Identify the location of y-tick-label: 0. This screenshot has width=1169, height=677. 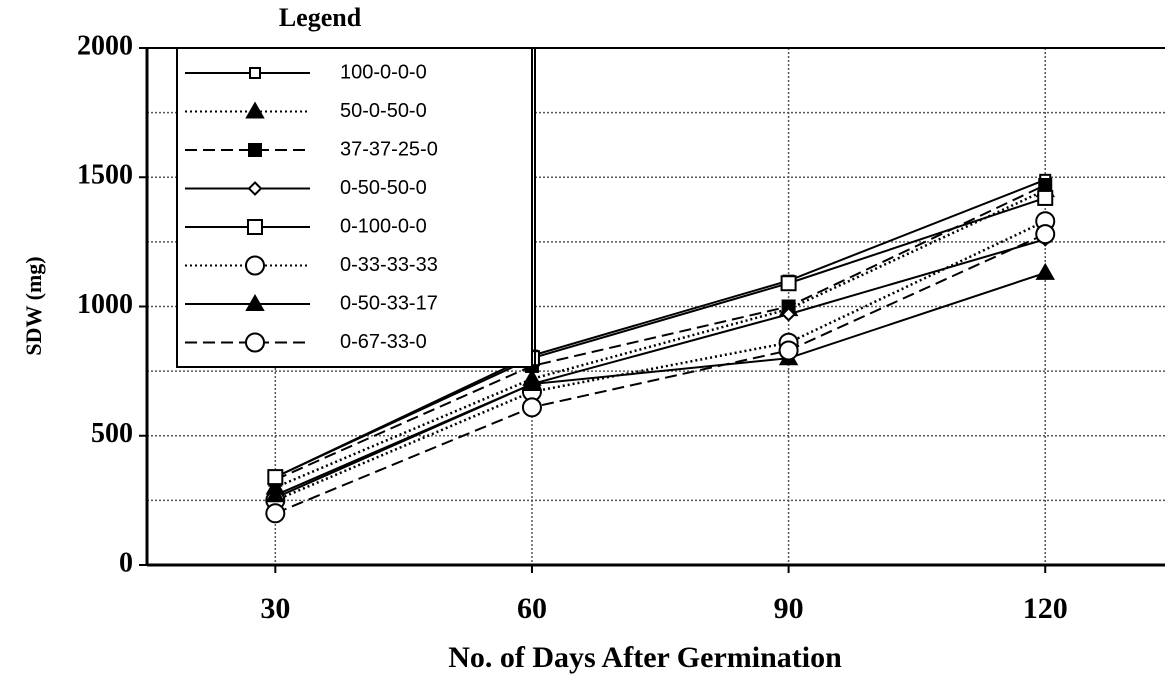
(126, 562).